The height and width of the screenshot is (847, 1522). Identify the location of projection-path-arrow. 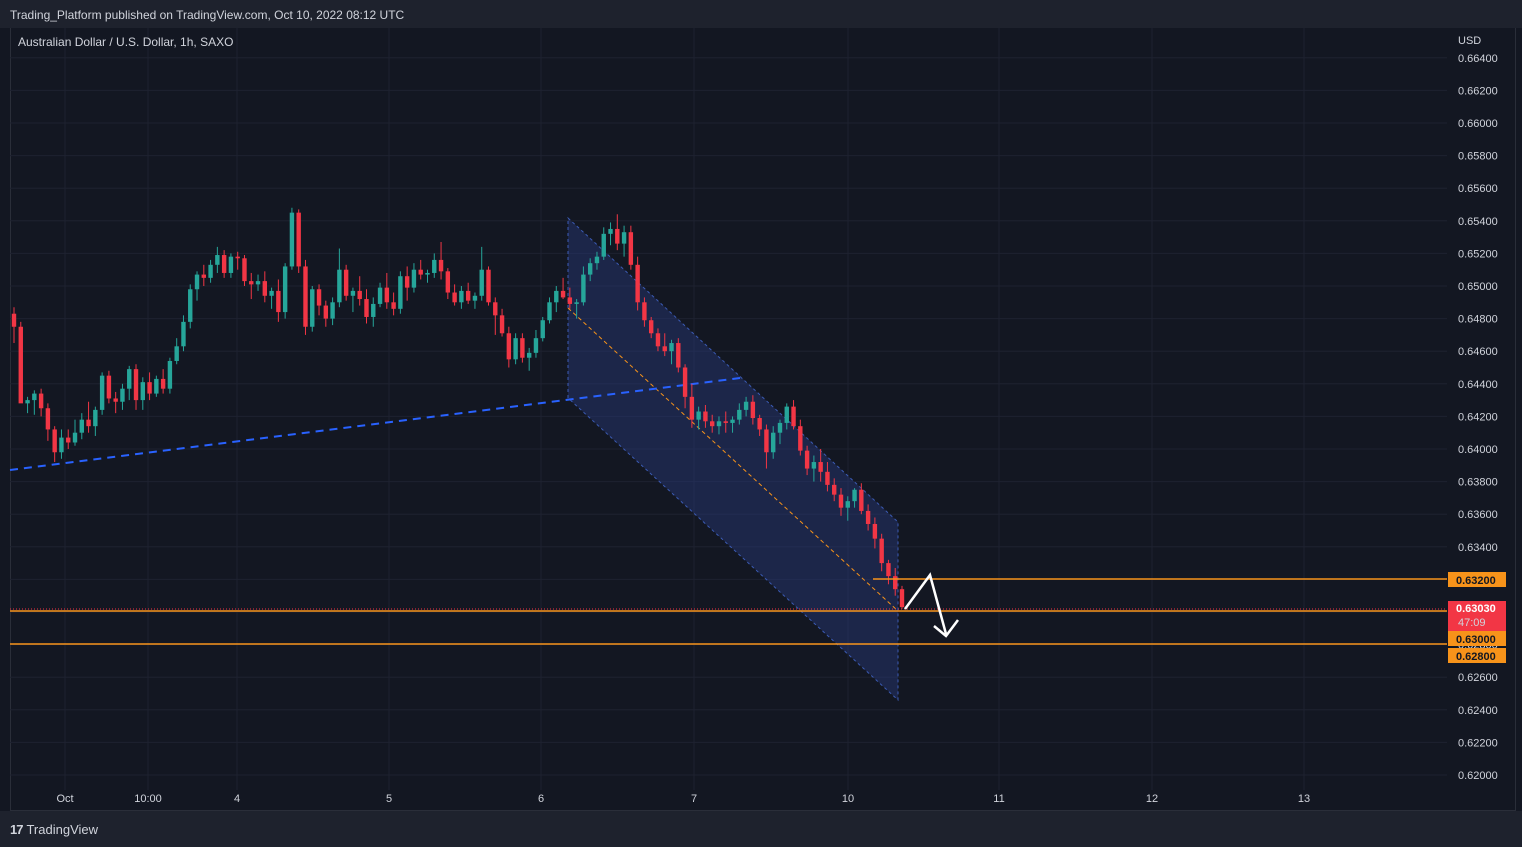
(925, 603).